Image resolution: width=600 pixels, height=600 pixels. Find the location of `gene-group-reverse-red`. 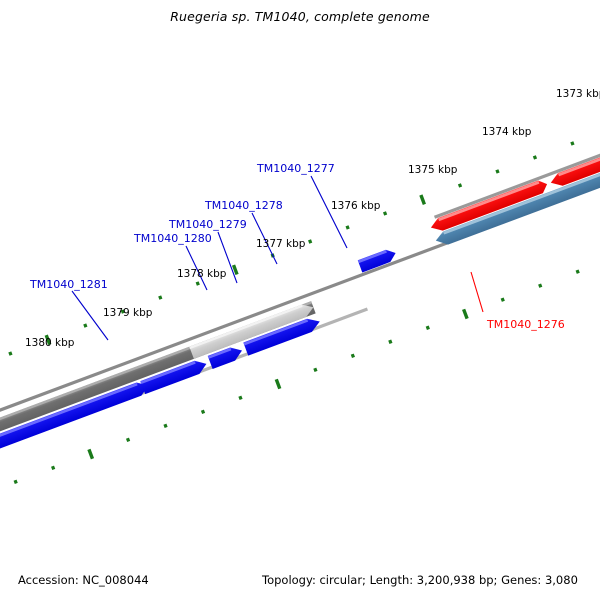

gene-group-reverse-red is located at coordinates (514, 167).